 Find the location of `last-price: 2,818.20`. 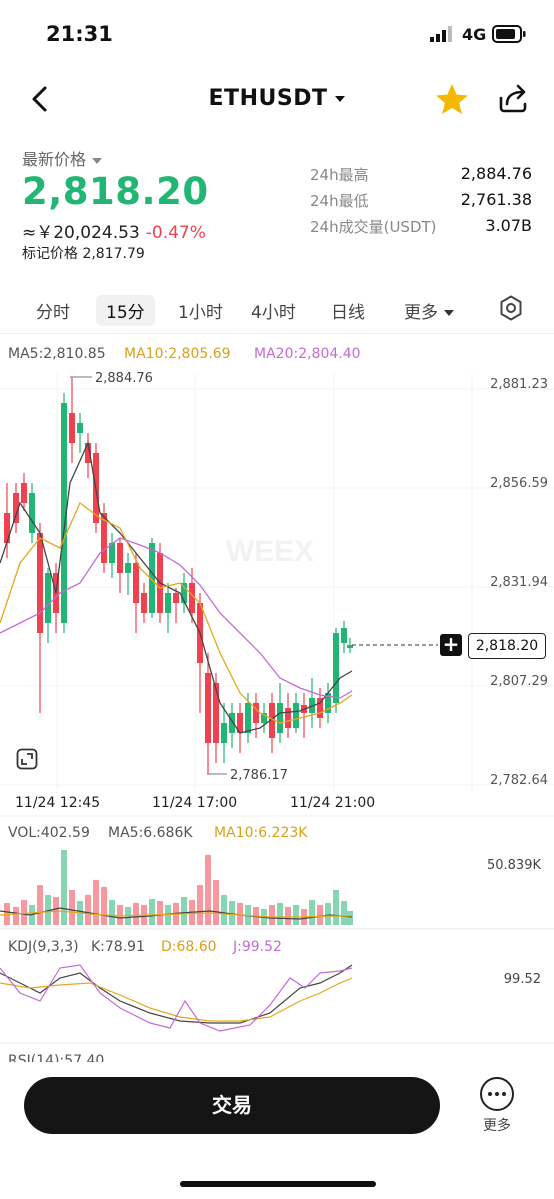

last-price: 2,818.20 is located at coordinates (115, 191).